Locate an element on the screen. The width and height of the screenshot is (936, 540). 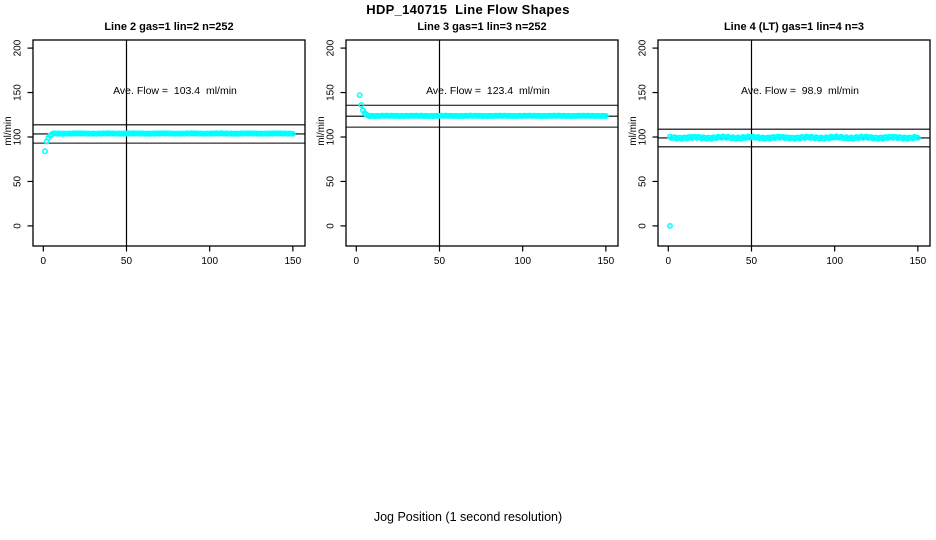
panel-title: Line 4 (LT) gas=1 lin=4 n=3 is located at coordinates (794, 27).